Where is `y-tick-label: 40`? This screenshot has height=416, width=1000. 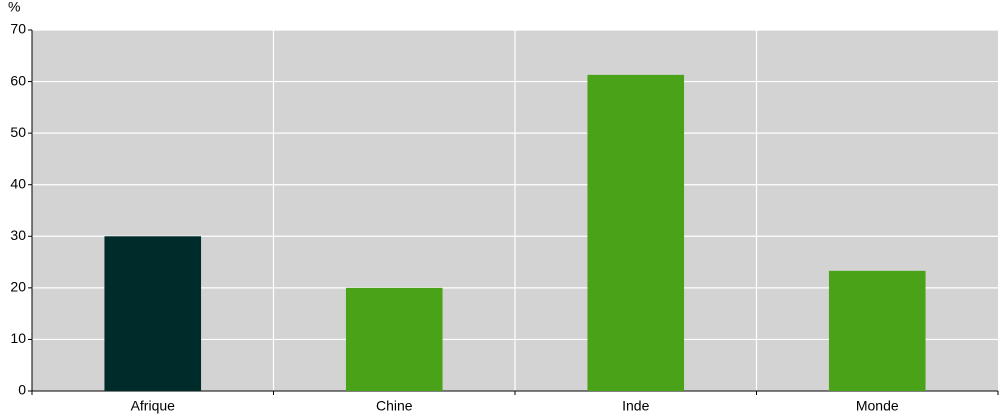 y-tick-label: 40 is located at coordinates (18, 183).